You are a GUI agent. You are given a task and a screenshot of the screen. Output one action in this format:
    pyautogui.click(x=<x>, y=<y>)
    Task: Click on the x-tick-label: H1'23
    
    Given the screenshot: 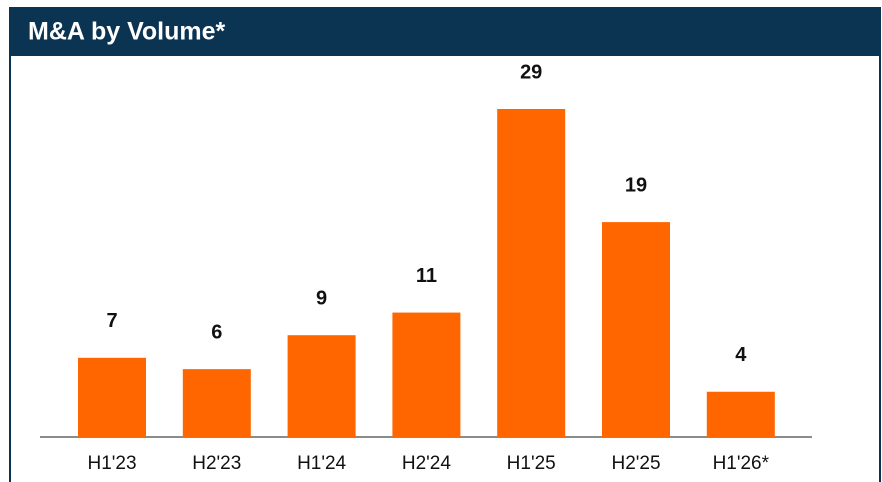 What is the action you would take?
    pyautogui.click(x=111, y=463)
    